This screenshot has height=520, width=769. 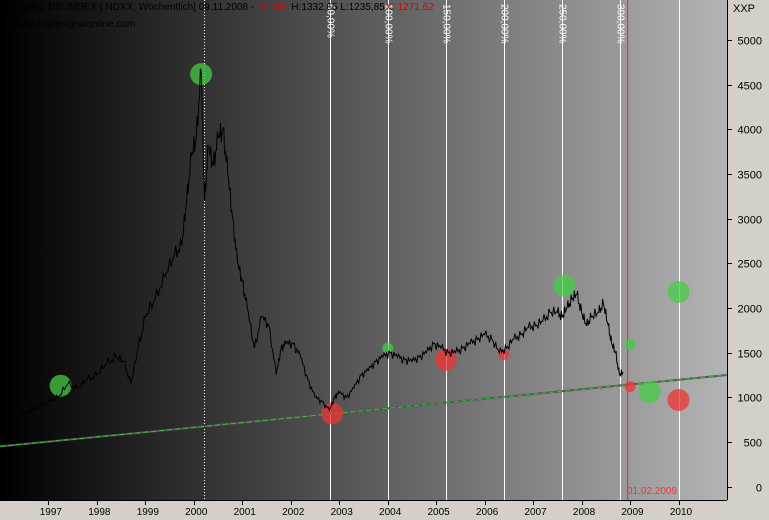 What do you see at coordinates (196, 512) in the screenshot?
I see `x-tick-label: 2000` at bounding box center [196, 512].